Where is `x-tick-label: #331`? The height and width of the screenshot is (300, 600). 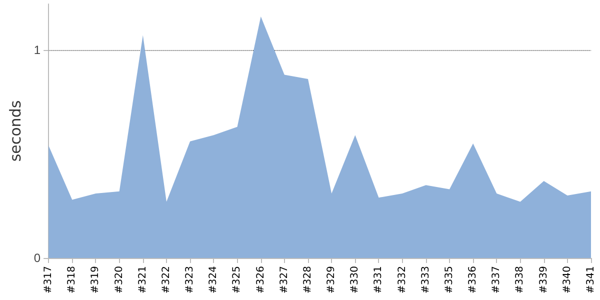 x-tick-label: #331 is located at coordinates (378, 280).